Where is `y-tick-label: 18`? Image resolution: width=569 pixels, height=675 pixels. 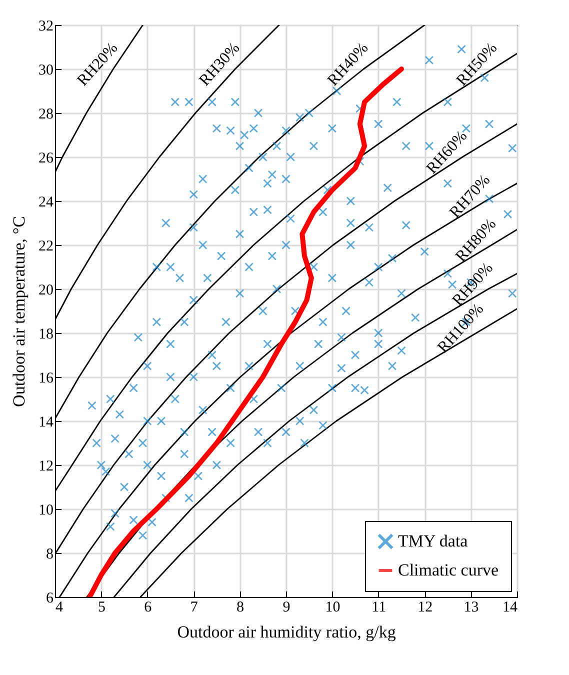
y-tick-label: 18 is located at coordinates (46, 334).